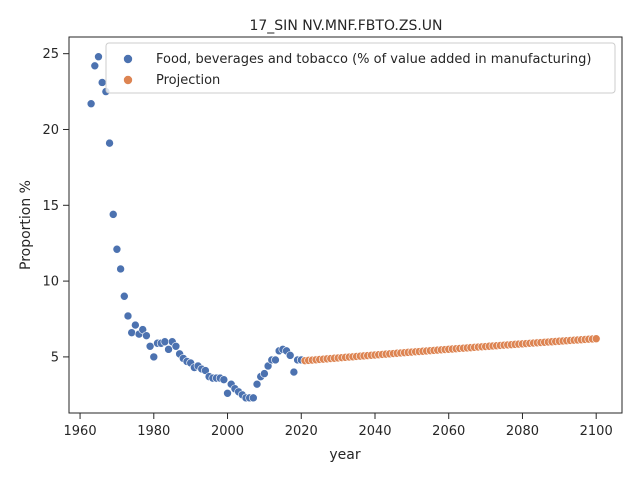  What do you see at coordinates (80, 431) in the screenshot?
I see `x-tick-label: 1960` at bounding box center [80, 431].